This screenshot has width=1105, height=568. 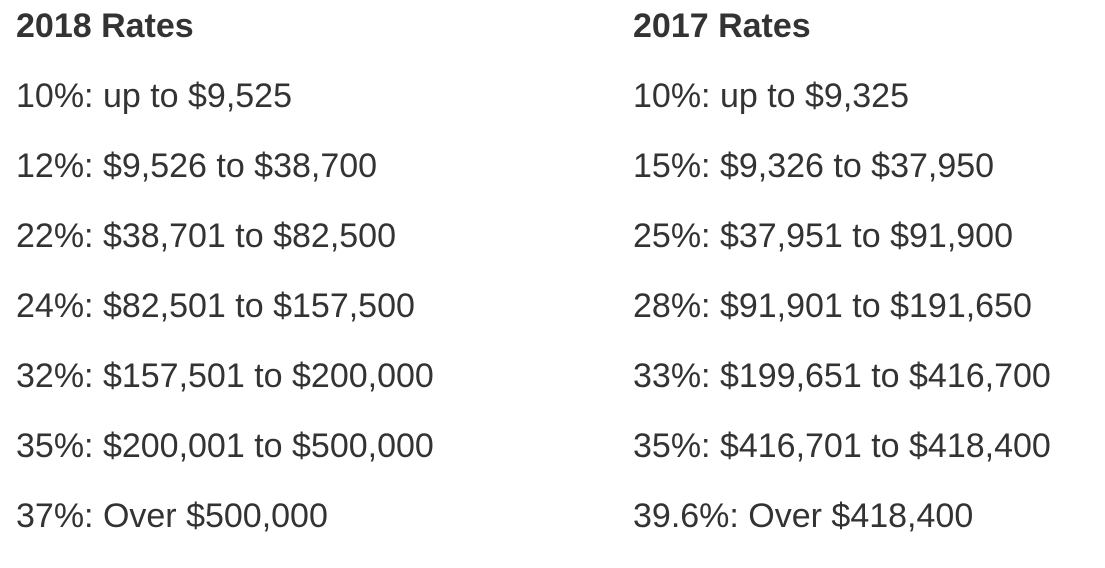 I want to click on rate-2017-item: 25%: $37,951 to $91,900, so click(x=823, y=236).